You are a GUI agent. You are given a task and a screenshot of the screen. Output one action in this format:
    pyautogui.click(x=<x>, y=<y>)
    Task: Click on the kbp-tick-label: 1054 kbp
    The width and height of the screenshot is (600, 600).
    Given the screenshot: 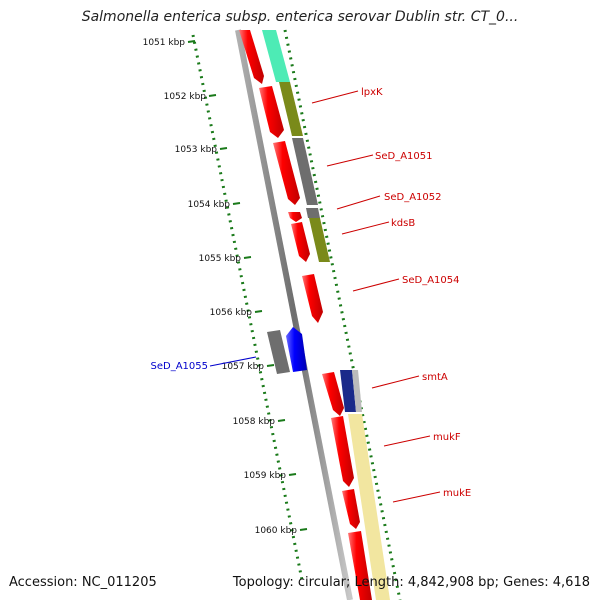 What is the action you would take?
    pyautogui.click(x=209, y=205)
    